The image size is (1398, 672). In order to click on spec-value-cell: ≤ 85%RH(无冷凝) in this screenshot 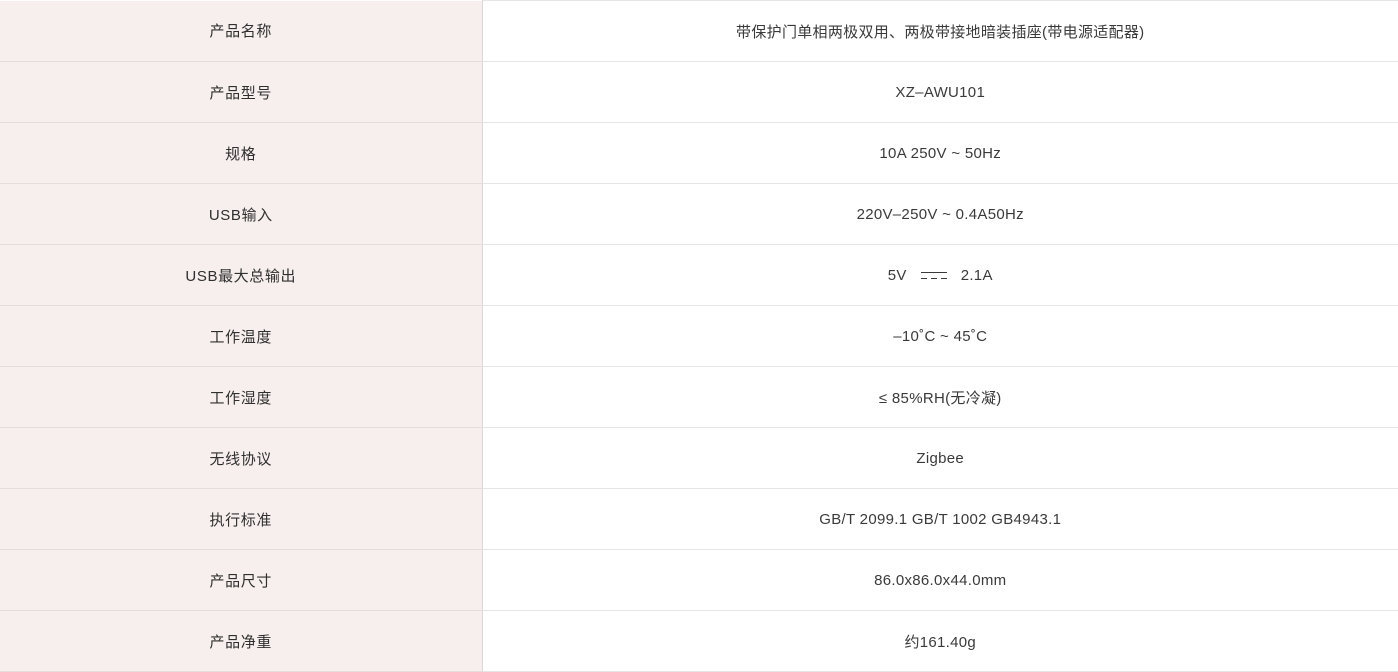, I will do `click(940, 397)`.